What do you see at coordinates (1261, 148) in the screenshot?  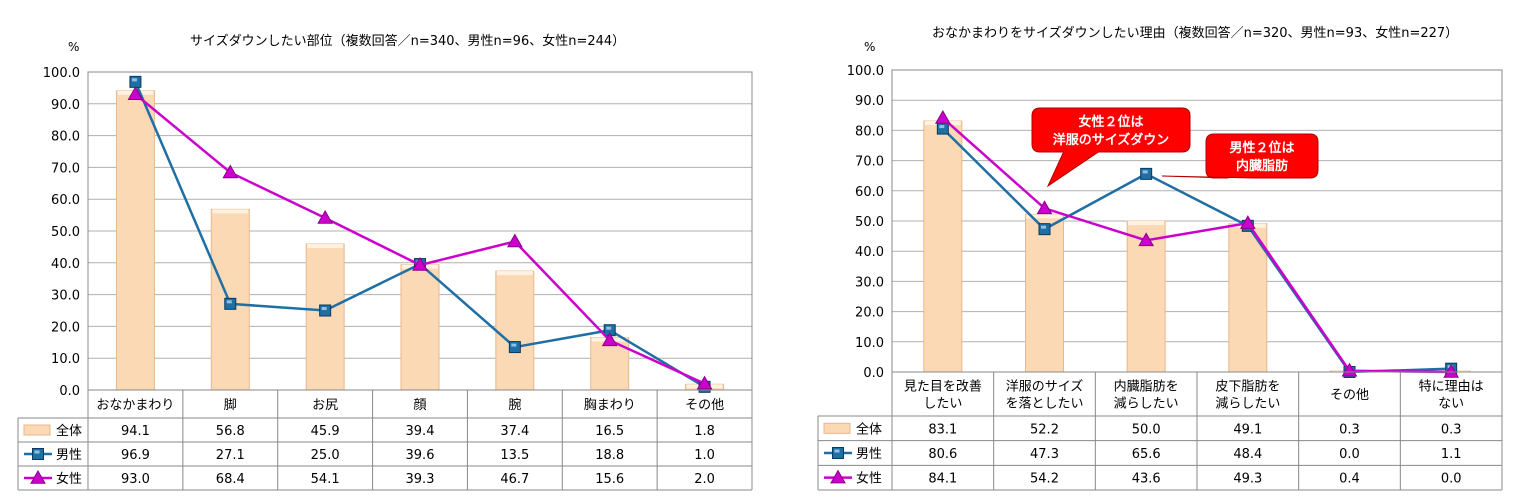 I see `callout-text: 男性２位は` at bounding box center [1261, 148].